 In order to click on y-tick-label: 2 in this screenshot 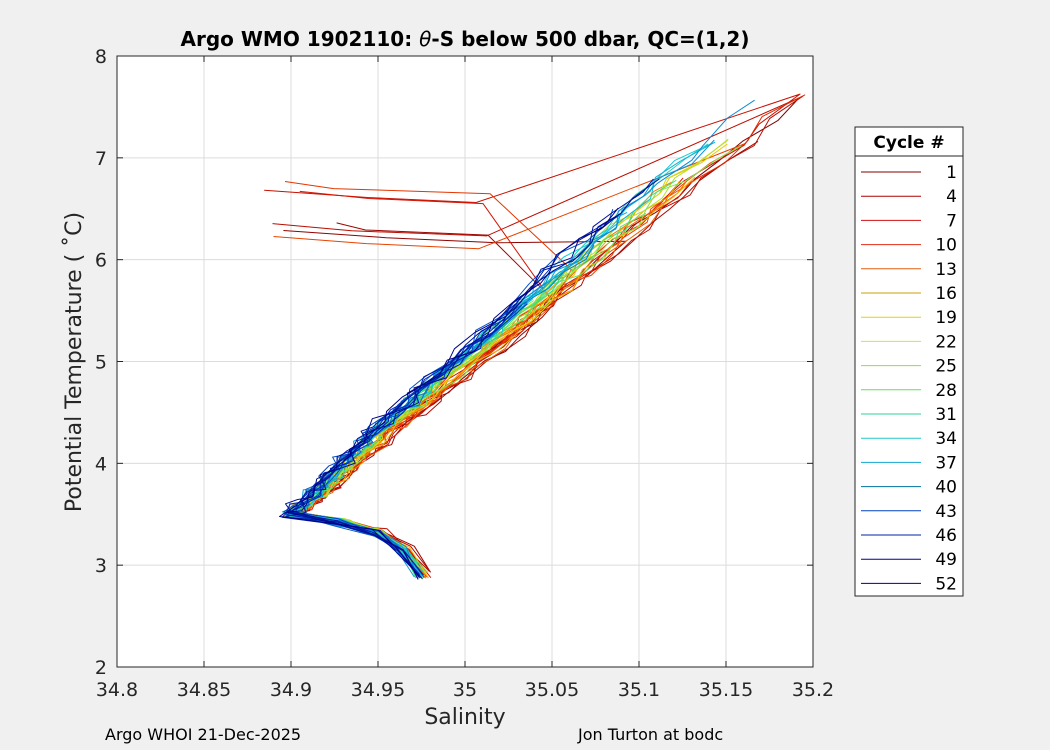, I will do `click(101, 668)`.